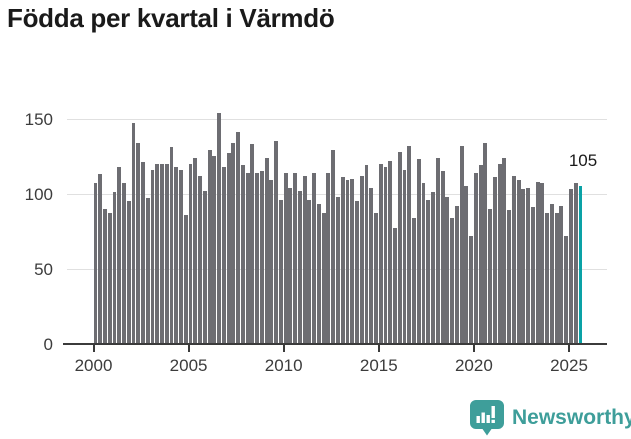 This screenshot has width=631, height=439. What do you see at coordinates (43, 269) in the screenshot?
I see `y-tick-label: 50` at bounding box center [43, 269].